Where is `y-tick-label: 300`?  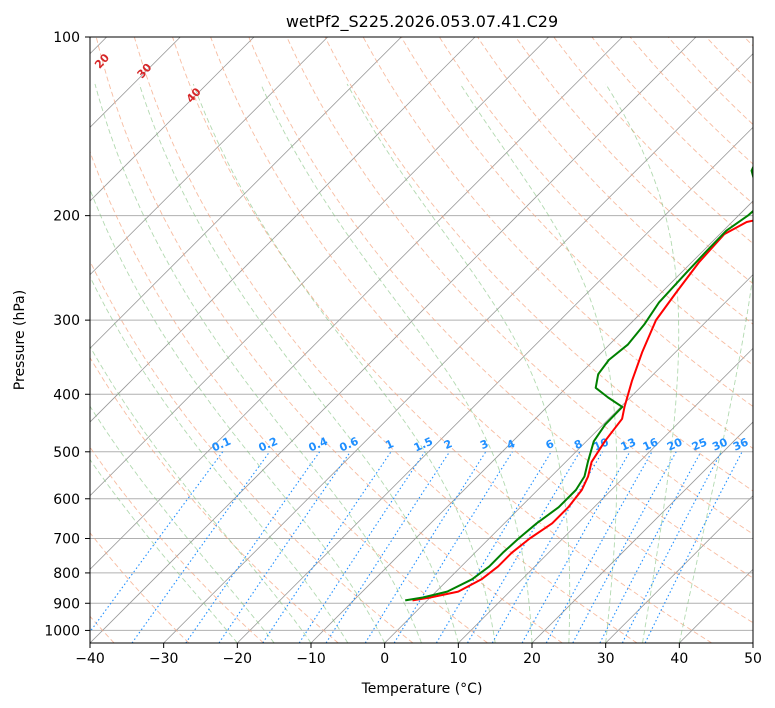
y-tick-label: 300 is located at coordinates (66, 321).